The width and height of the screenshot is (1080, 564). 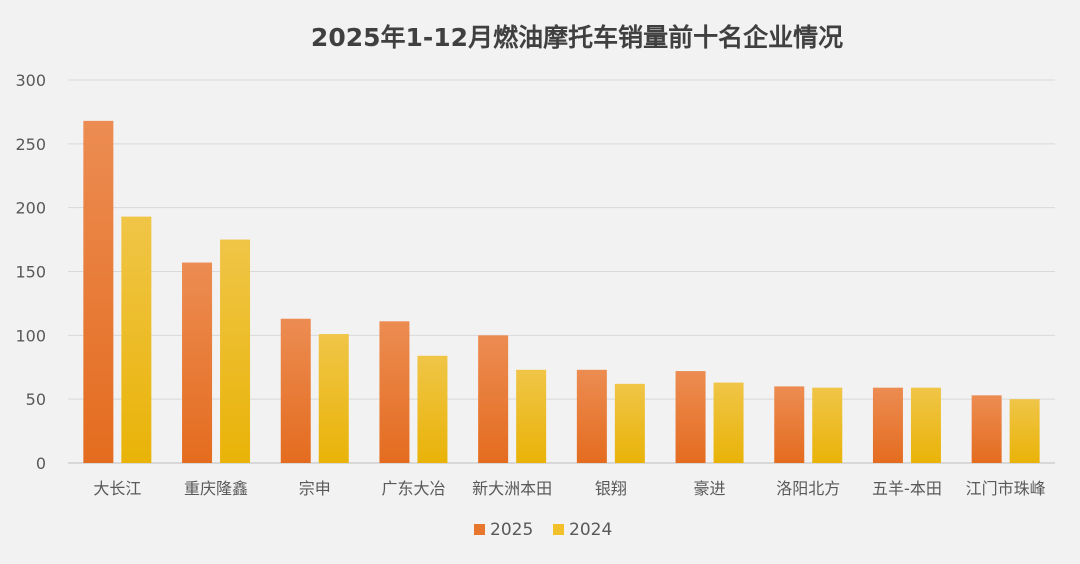 What do you see at coordinates (479, 529) in the screenshot?
I see `legend-swatch-2025` at bounding box center [479, 529].